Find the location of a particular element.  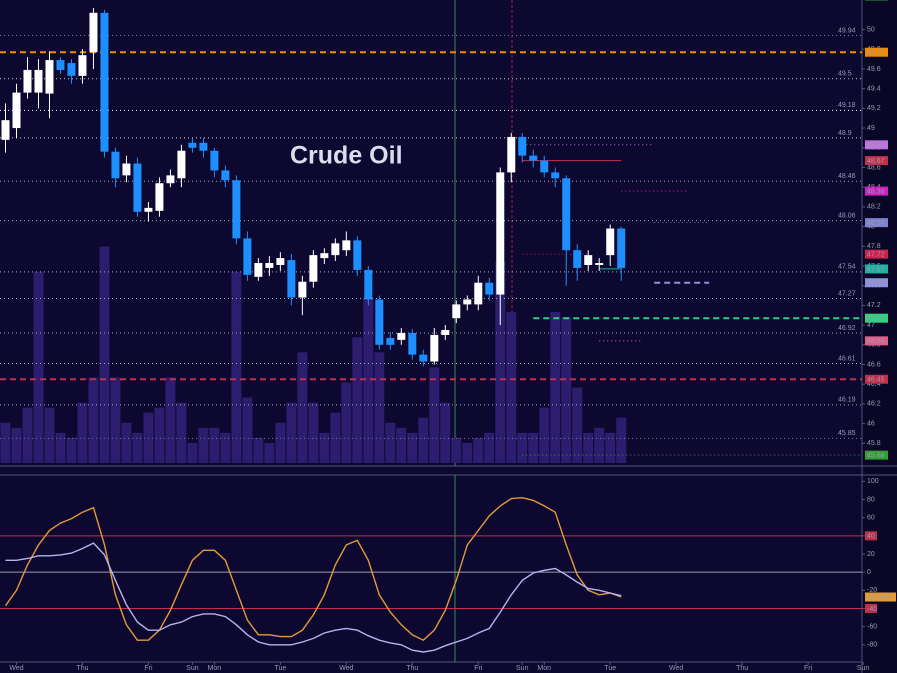

y-tick-label: 47.2 is located at coordinates (874, 305).